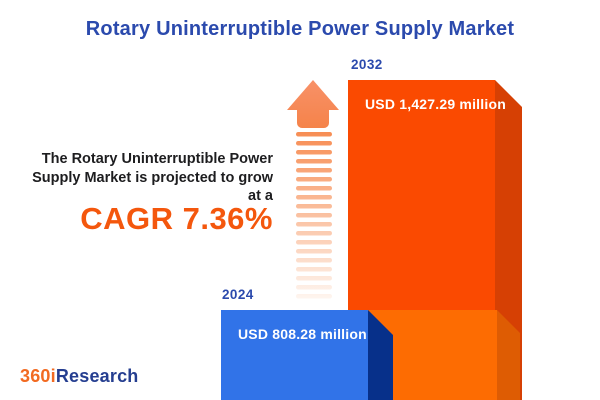 This screenshot has width=600, height=400. I want to click on projection-text-line2: Supply Market is projected to grow, so click(152, 177).